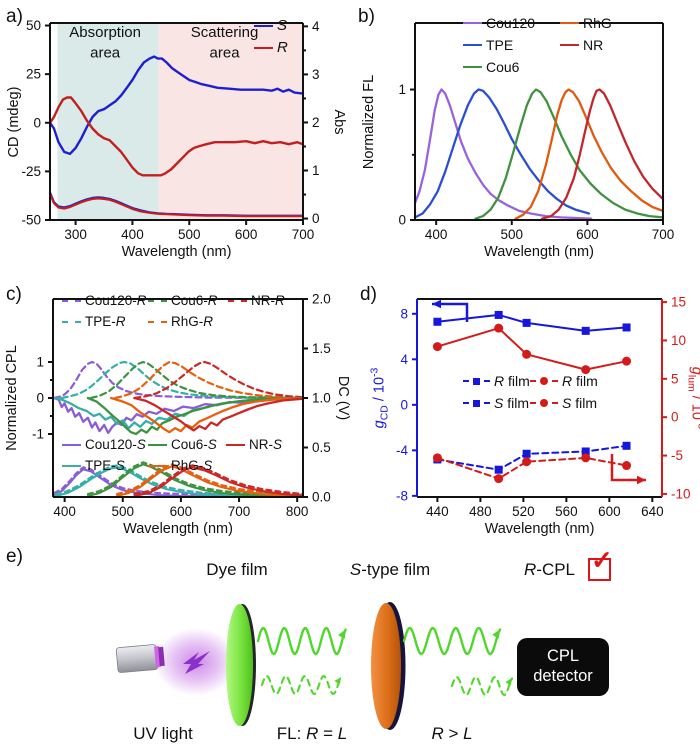 This screenshot has height=748, width=700. I want to click on y-tick-label: 3, so click(316, 74).